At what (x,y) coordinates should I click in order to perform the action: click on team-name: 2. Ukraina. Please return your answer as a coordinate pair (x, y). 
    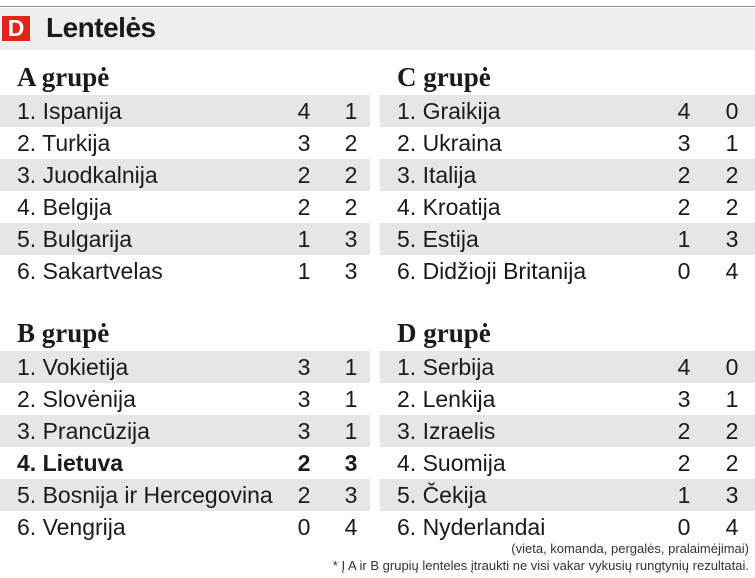
    Looking at the image, I should click on (449, 143).